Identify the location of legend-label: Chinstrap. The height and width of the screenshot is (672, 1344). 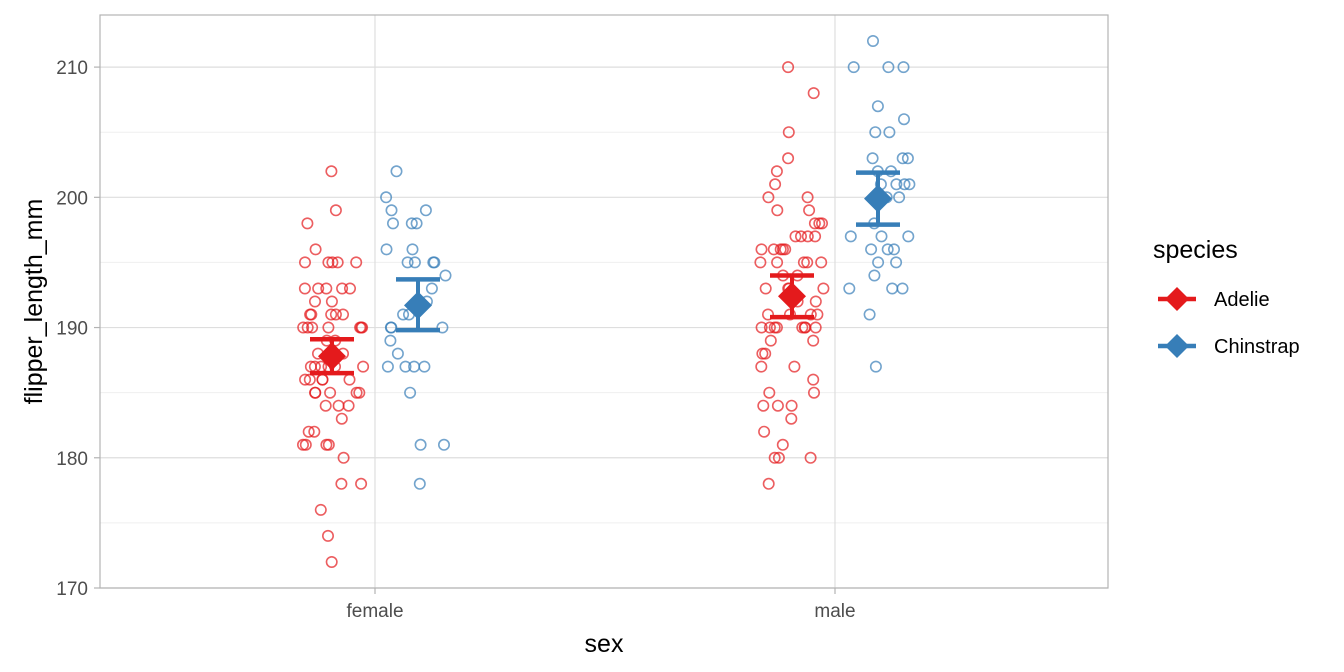
(1257, 347).